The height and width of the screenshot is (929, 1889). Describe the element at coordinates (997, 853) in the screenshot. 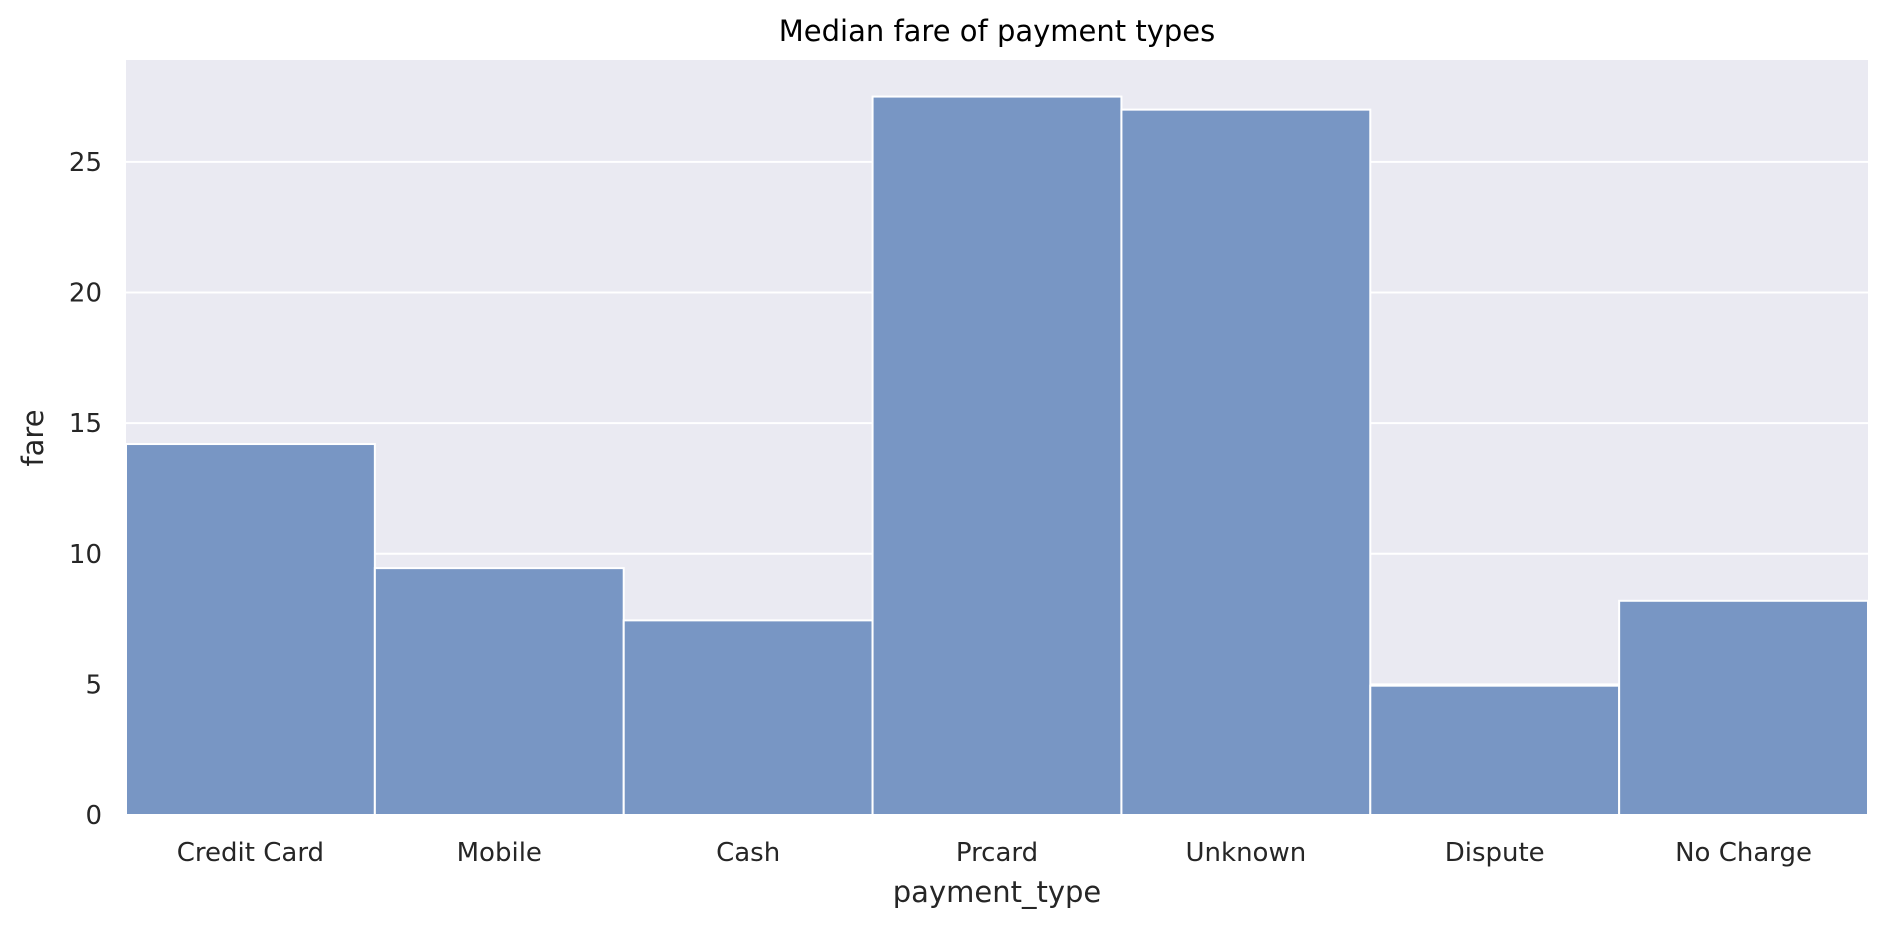

I see `x-tick-label: Prcard` at that location.